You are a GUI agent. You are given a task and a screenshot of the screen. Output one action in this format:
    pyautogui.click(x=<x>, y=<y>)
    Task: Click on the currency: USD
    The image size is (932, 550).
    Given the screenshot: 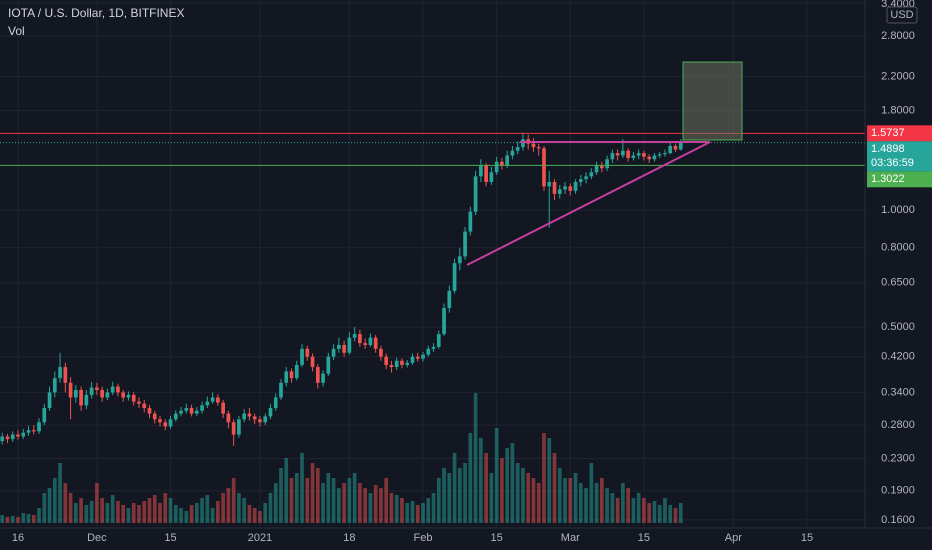 What is the action you would take?
    pyautogui.click(x=901, y=15)
    